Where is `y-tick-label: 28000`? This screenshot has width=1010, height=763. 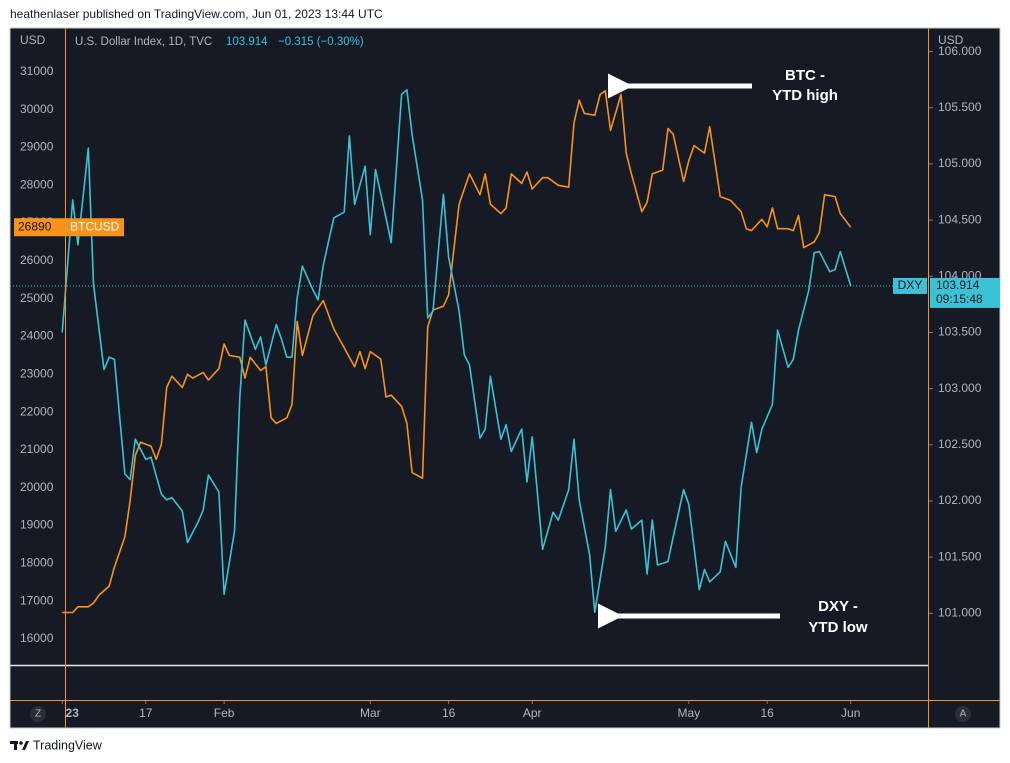 y-tick-label: 28000 is located at coordinates (37, 184).